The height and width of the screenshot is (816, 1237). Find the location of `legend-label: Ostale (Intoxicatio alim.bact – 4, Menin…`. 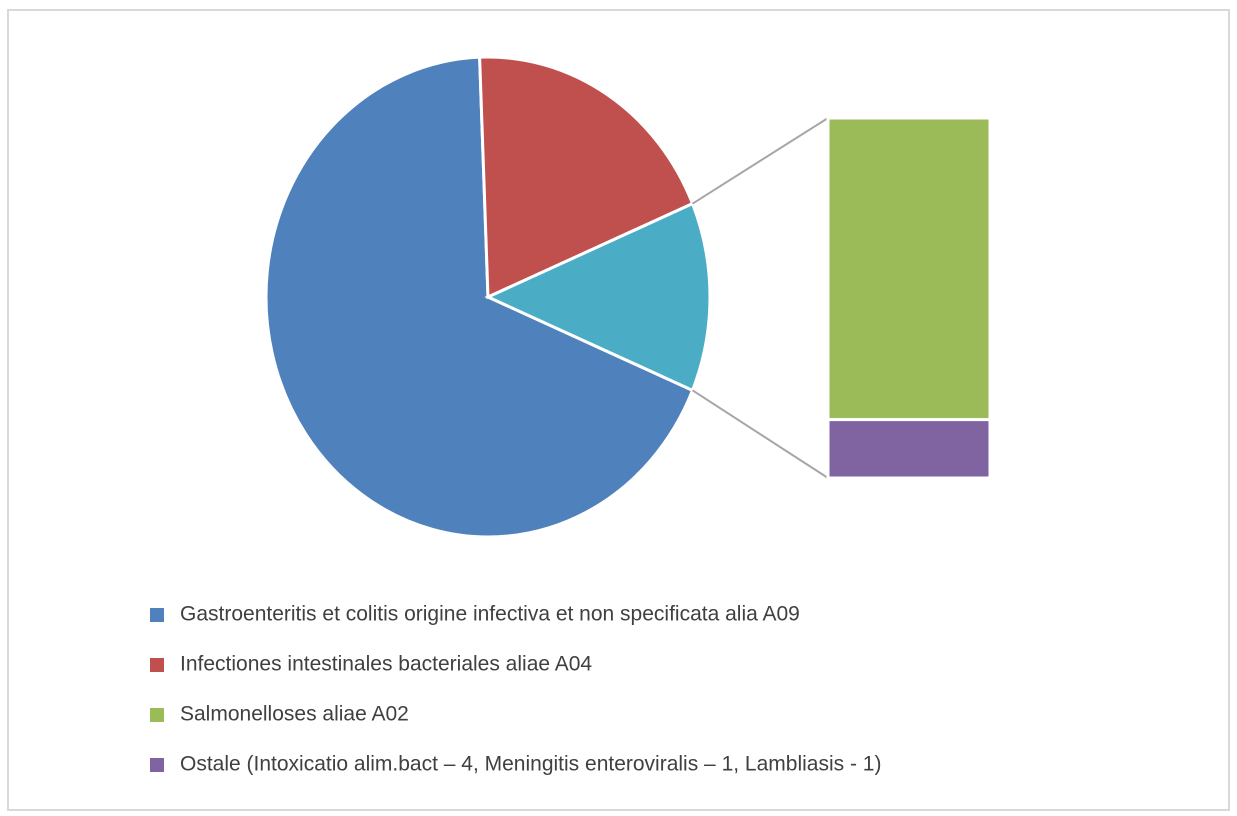

legend-label: Ostale (Intoxicatio alim.bact – 4, Menin… is located at coordinates (530, 764).